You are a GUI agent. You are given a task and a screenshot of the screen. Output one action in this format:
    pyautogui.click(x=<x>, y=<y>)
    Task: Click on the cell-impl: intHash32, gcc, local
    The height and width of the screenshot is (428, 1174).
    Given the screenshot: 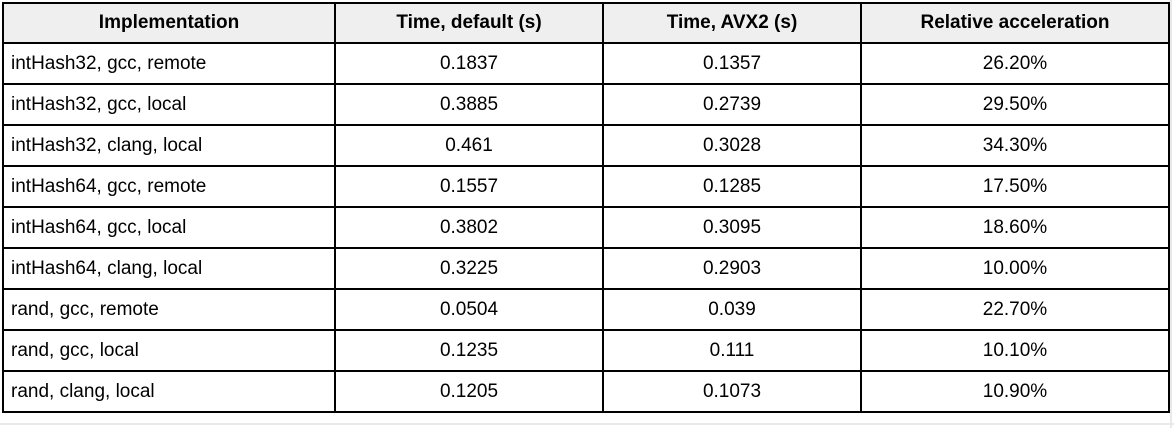 What is the action you would take?
    pyautogui.click(x=169, y=104)
    